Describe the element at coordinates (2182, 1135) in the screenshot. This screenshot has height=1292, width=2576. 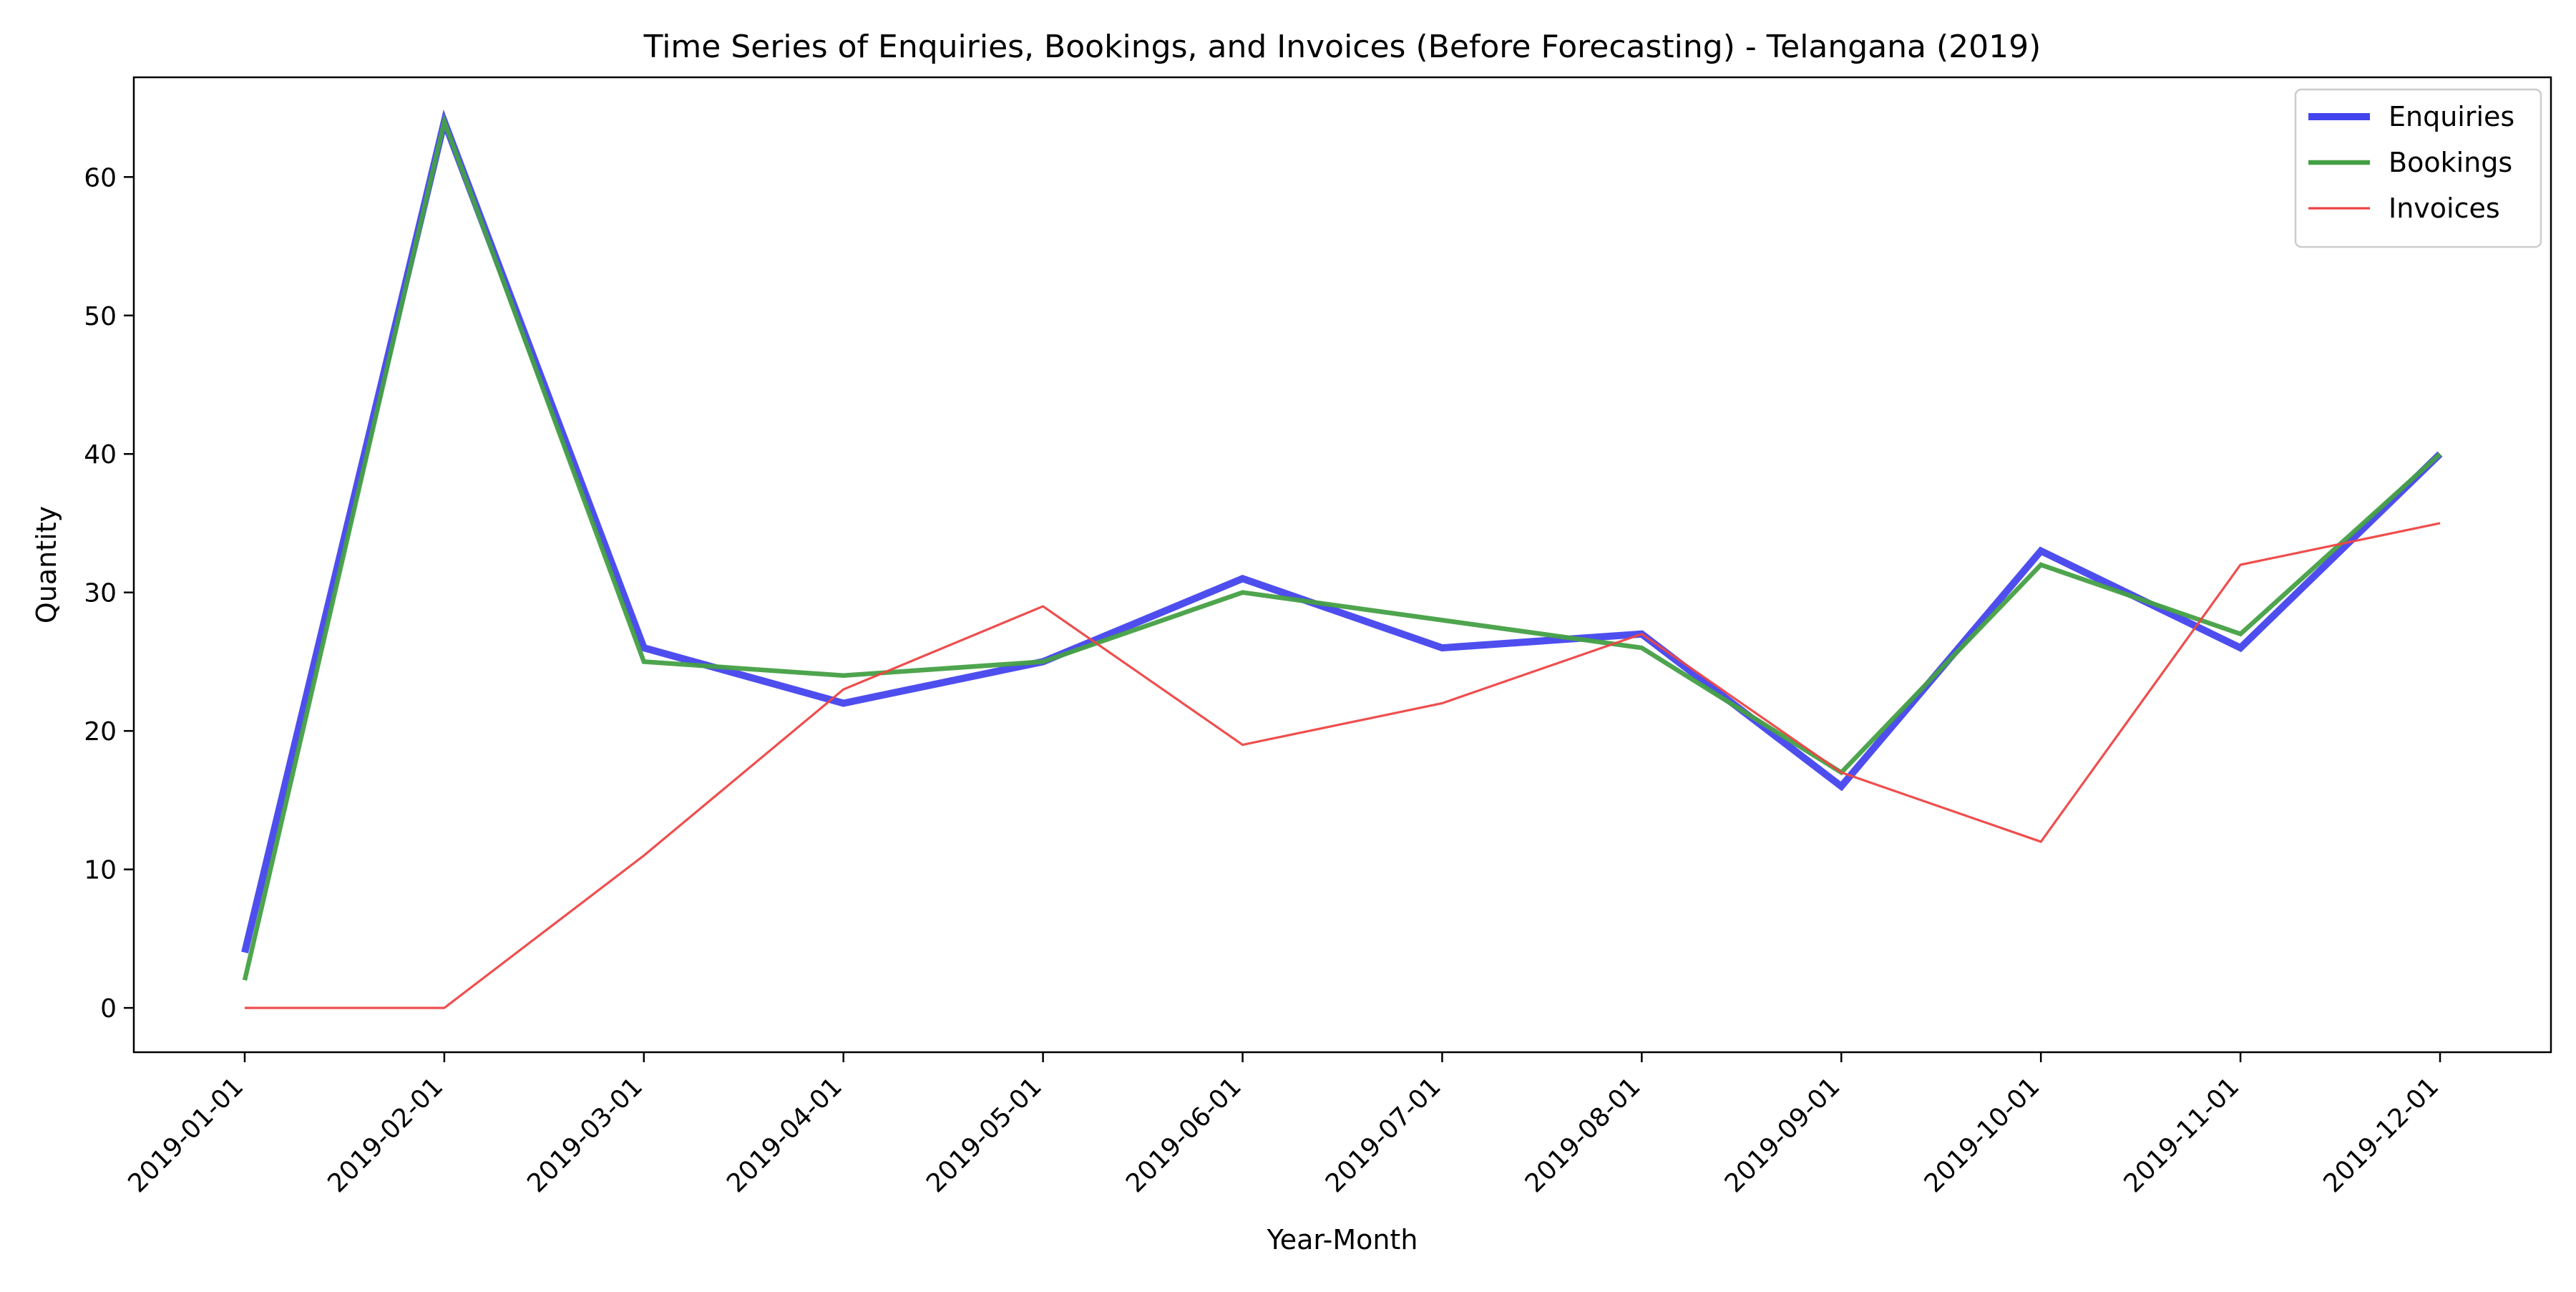
I see `x-tick-label: 2019-11-01` at that location.